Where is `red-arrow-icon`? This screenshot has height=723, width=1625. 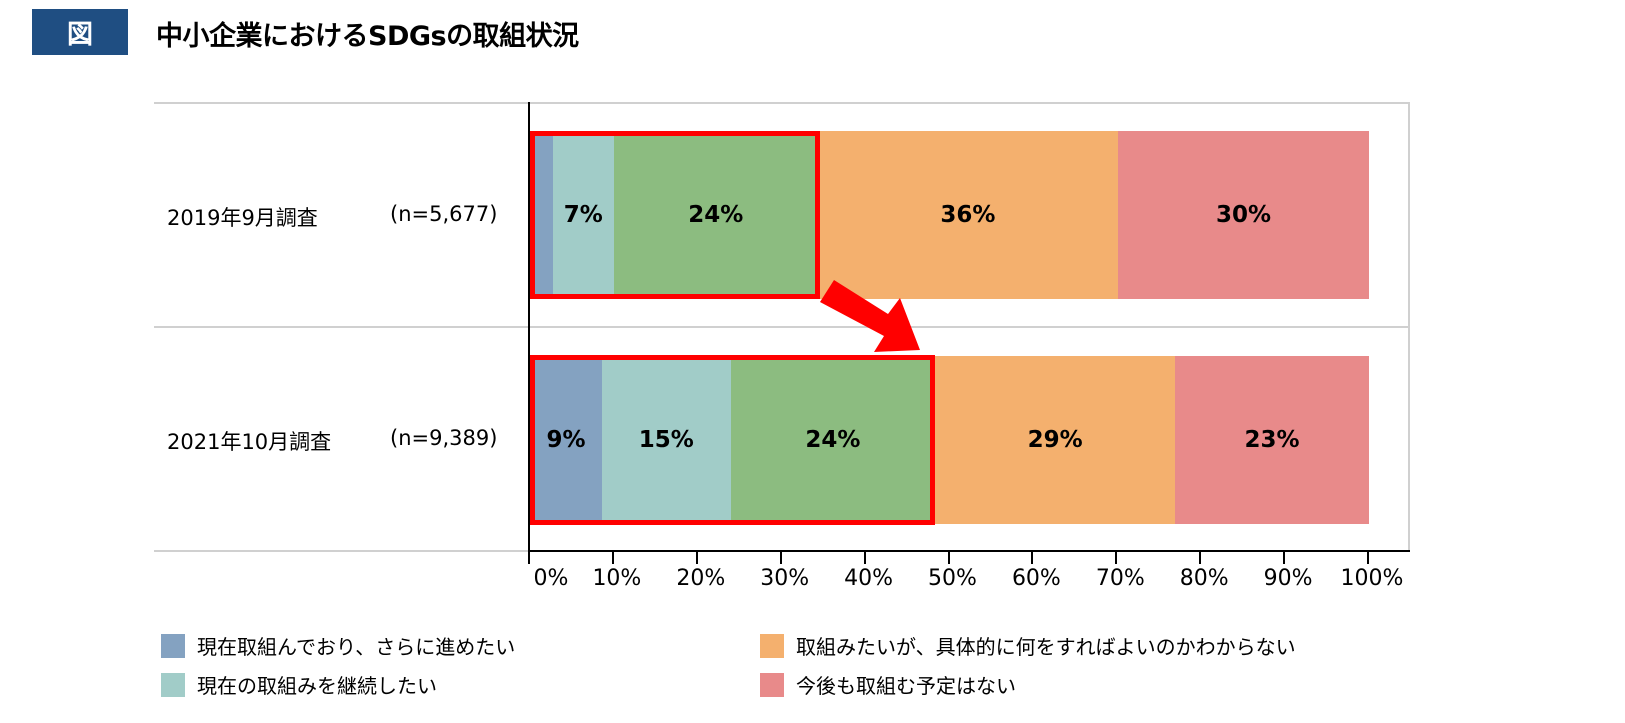 red-arrow-icon is located at coordinates (870, 316).